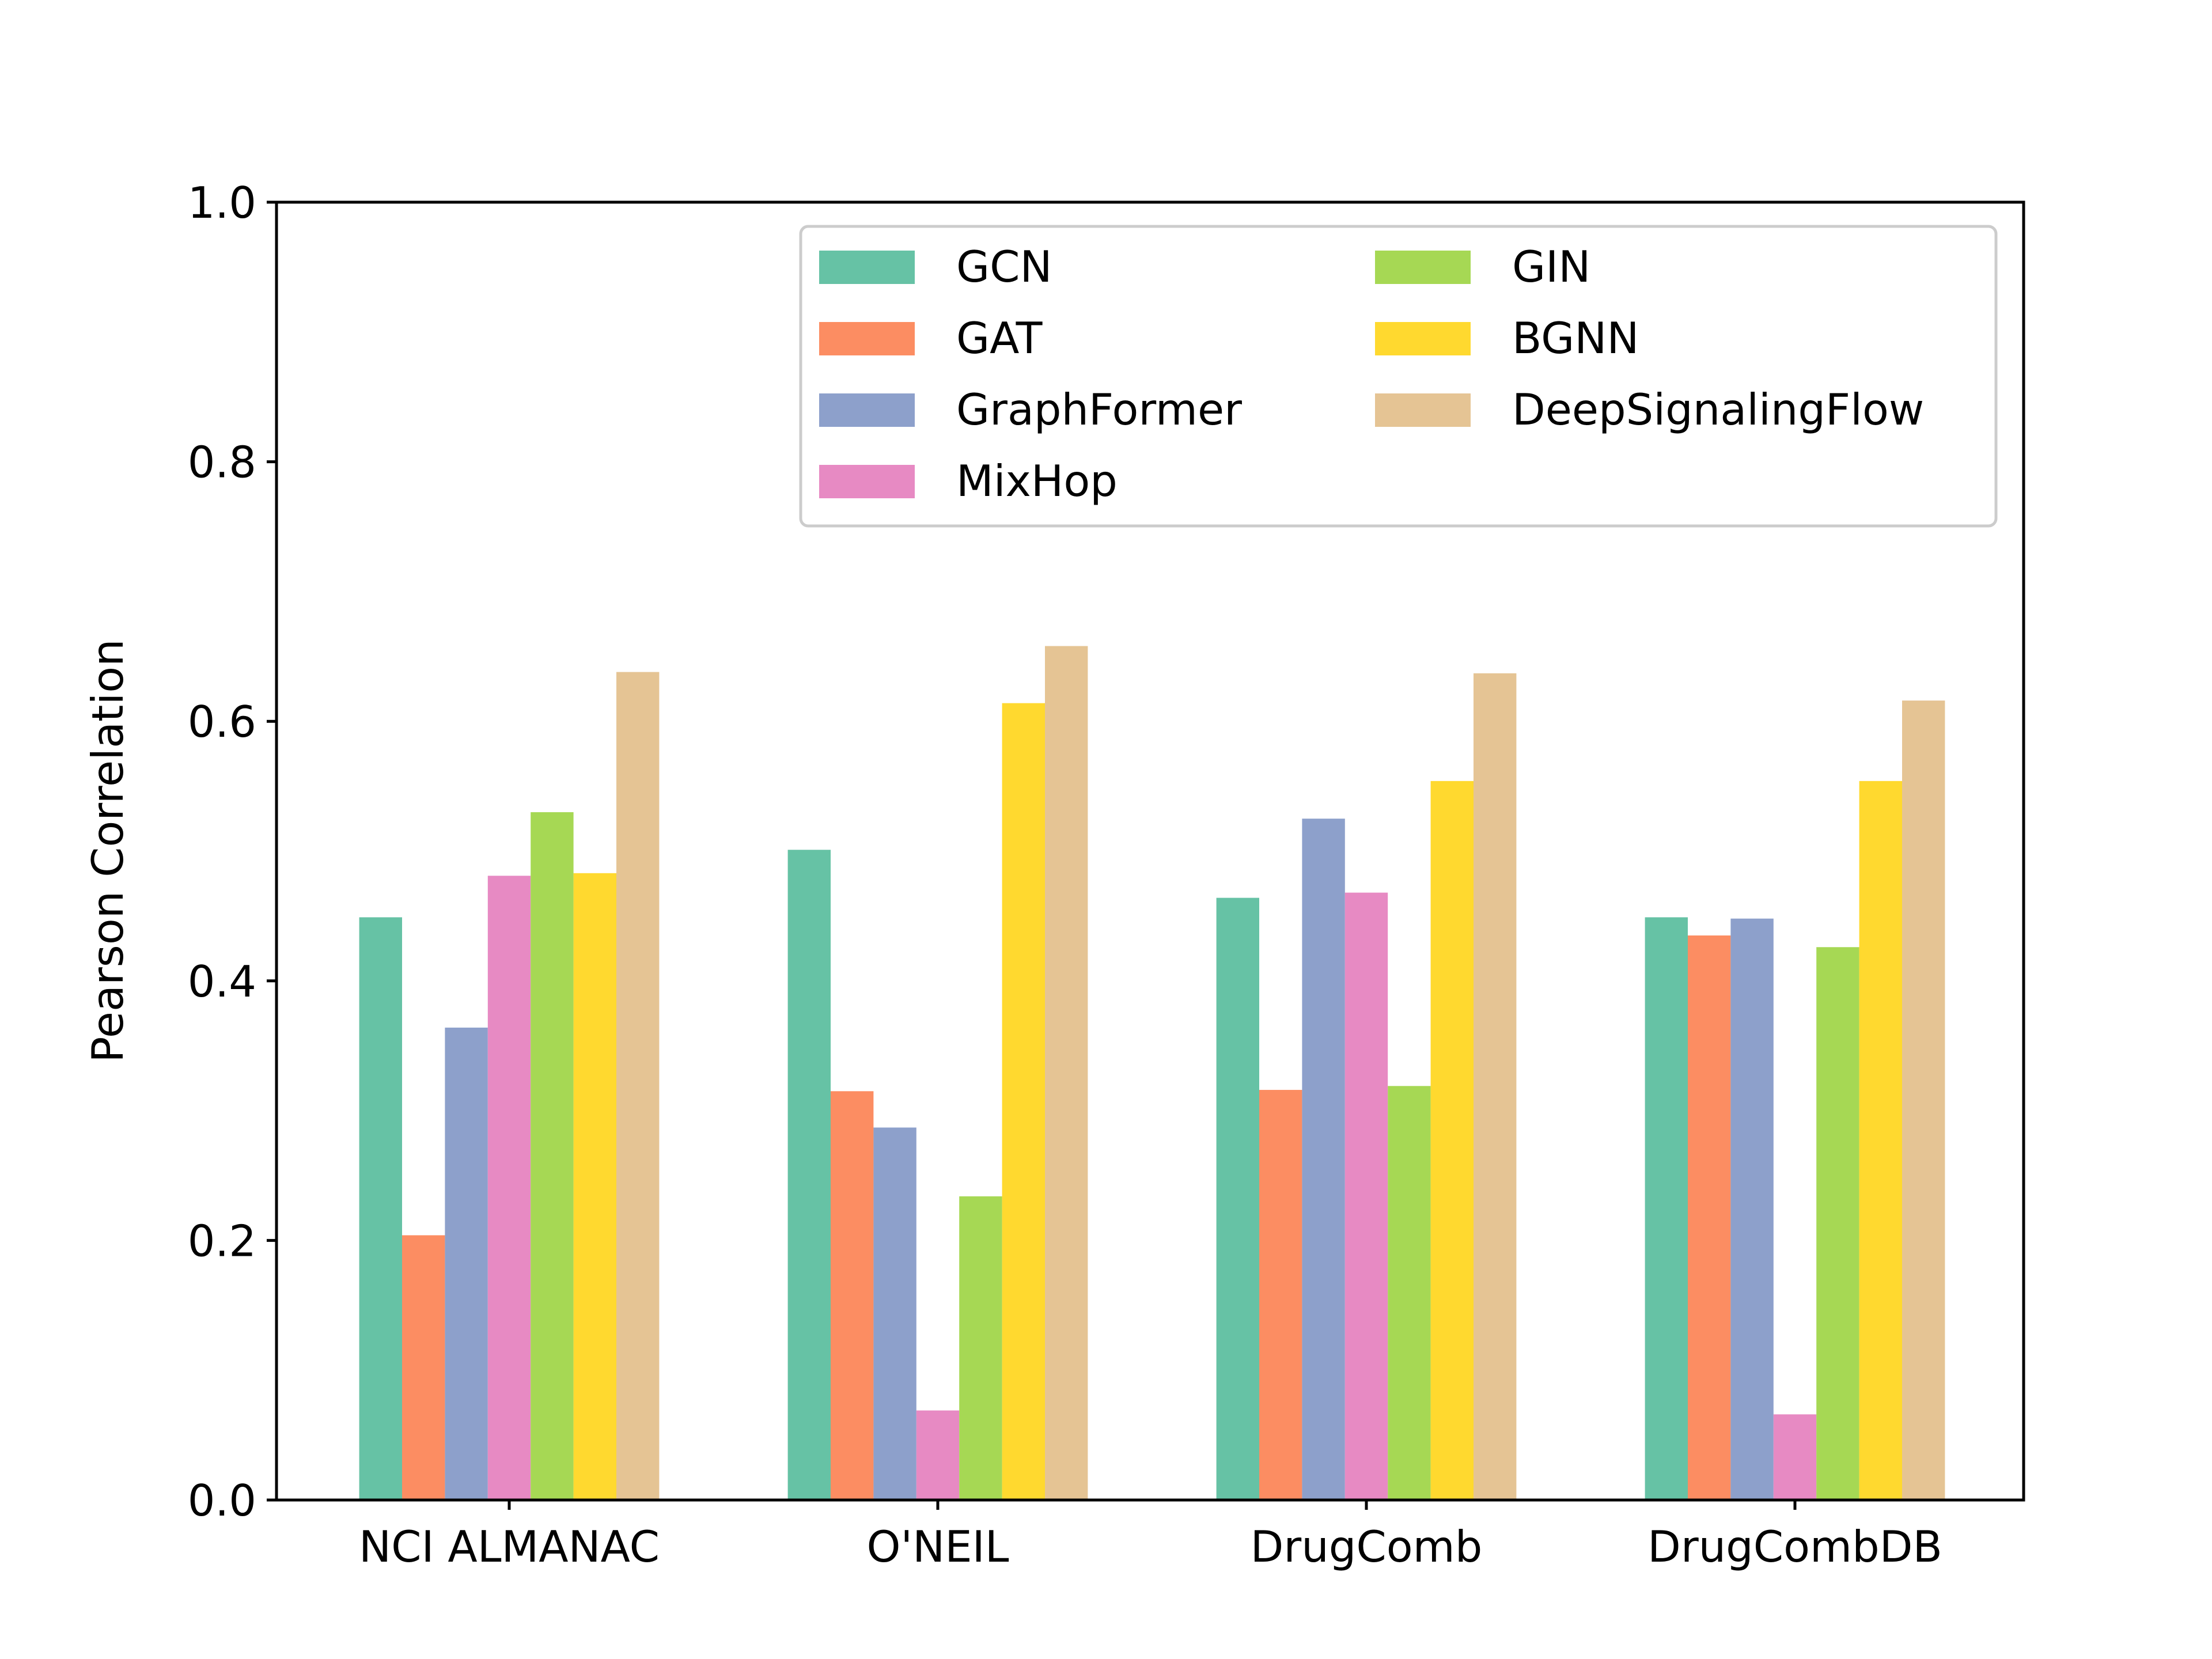  What do you see at coordinates (867, 338) in the screenshot?
I see `legend-swatch-gat` at bounding box center [867, 338].